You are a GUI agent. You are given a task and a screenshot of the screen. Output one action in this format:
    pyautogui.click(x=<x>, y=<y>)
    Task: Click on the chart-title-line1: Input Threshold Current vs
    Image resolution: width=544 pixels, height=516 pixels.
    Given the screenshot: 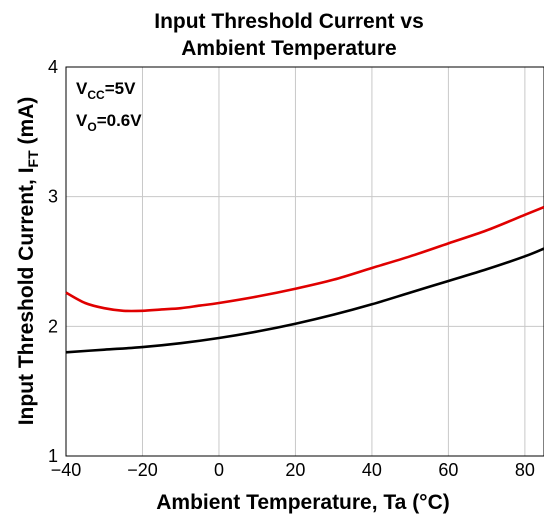 What is the action you would take?
    pyautogui.click(x=289, y=21)
    